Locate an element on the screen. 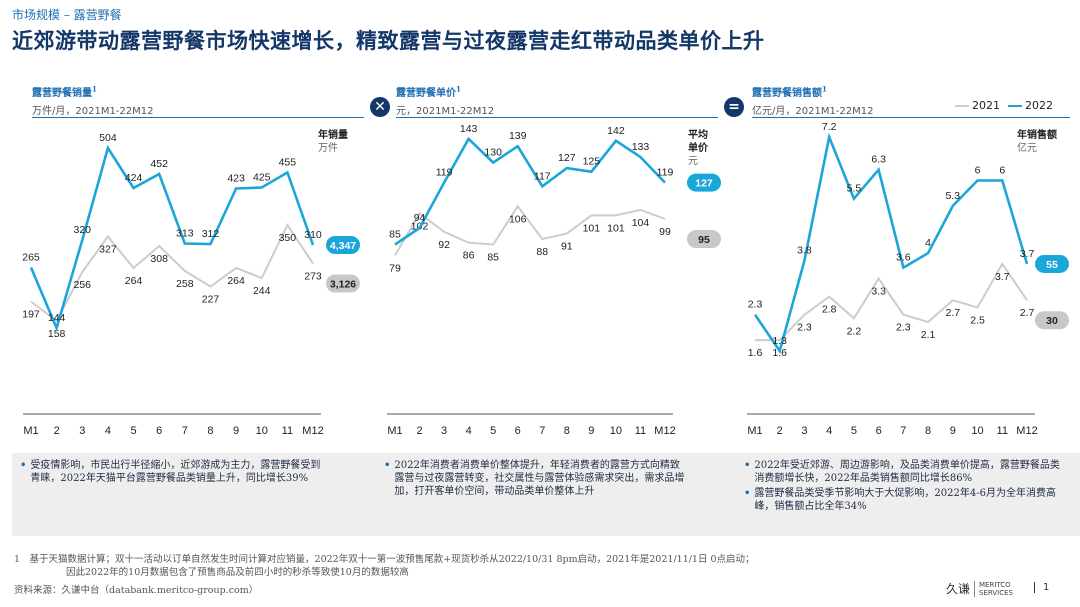 The width and height of the screenshot is (1080, 607). data-label-2022: 5.5 is located at coordinates (854, 189).